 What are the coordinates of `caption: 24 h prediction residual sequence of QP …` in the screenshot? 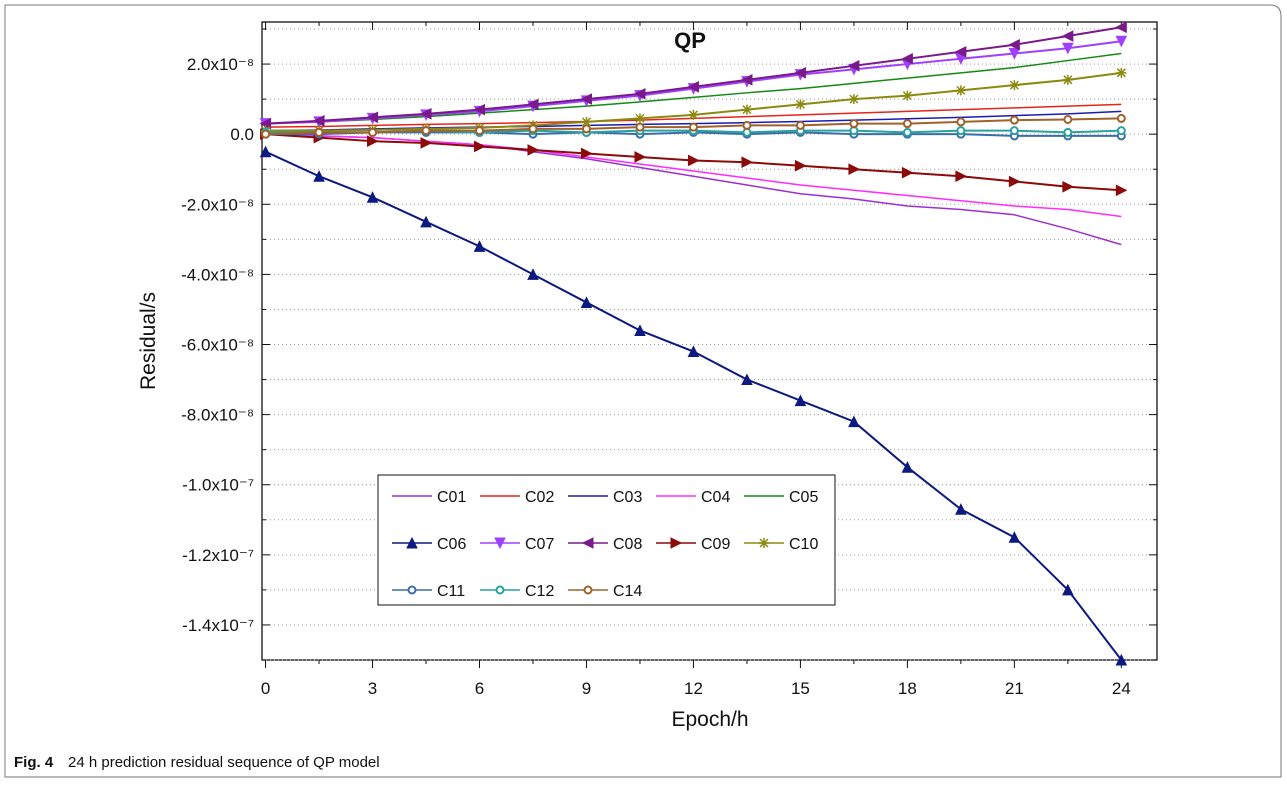 It's located at (224, 762).